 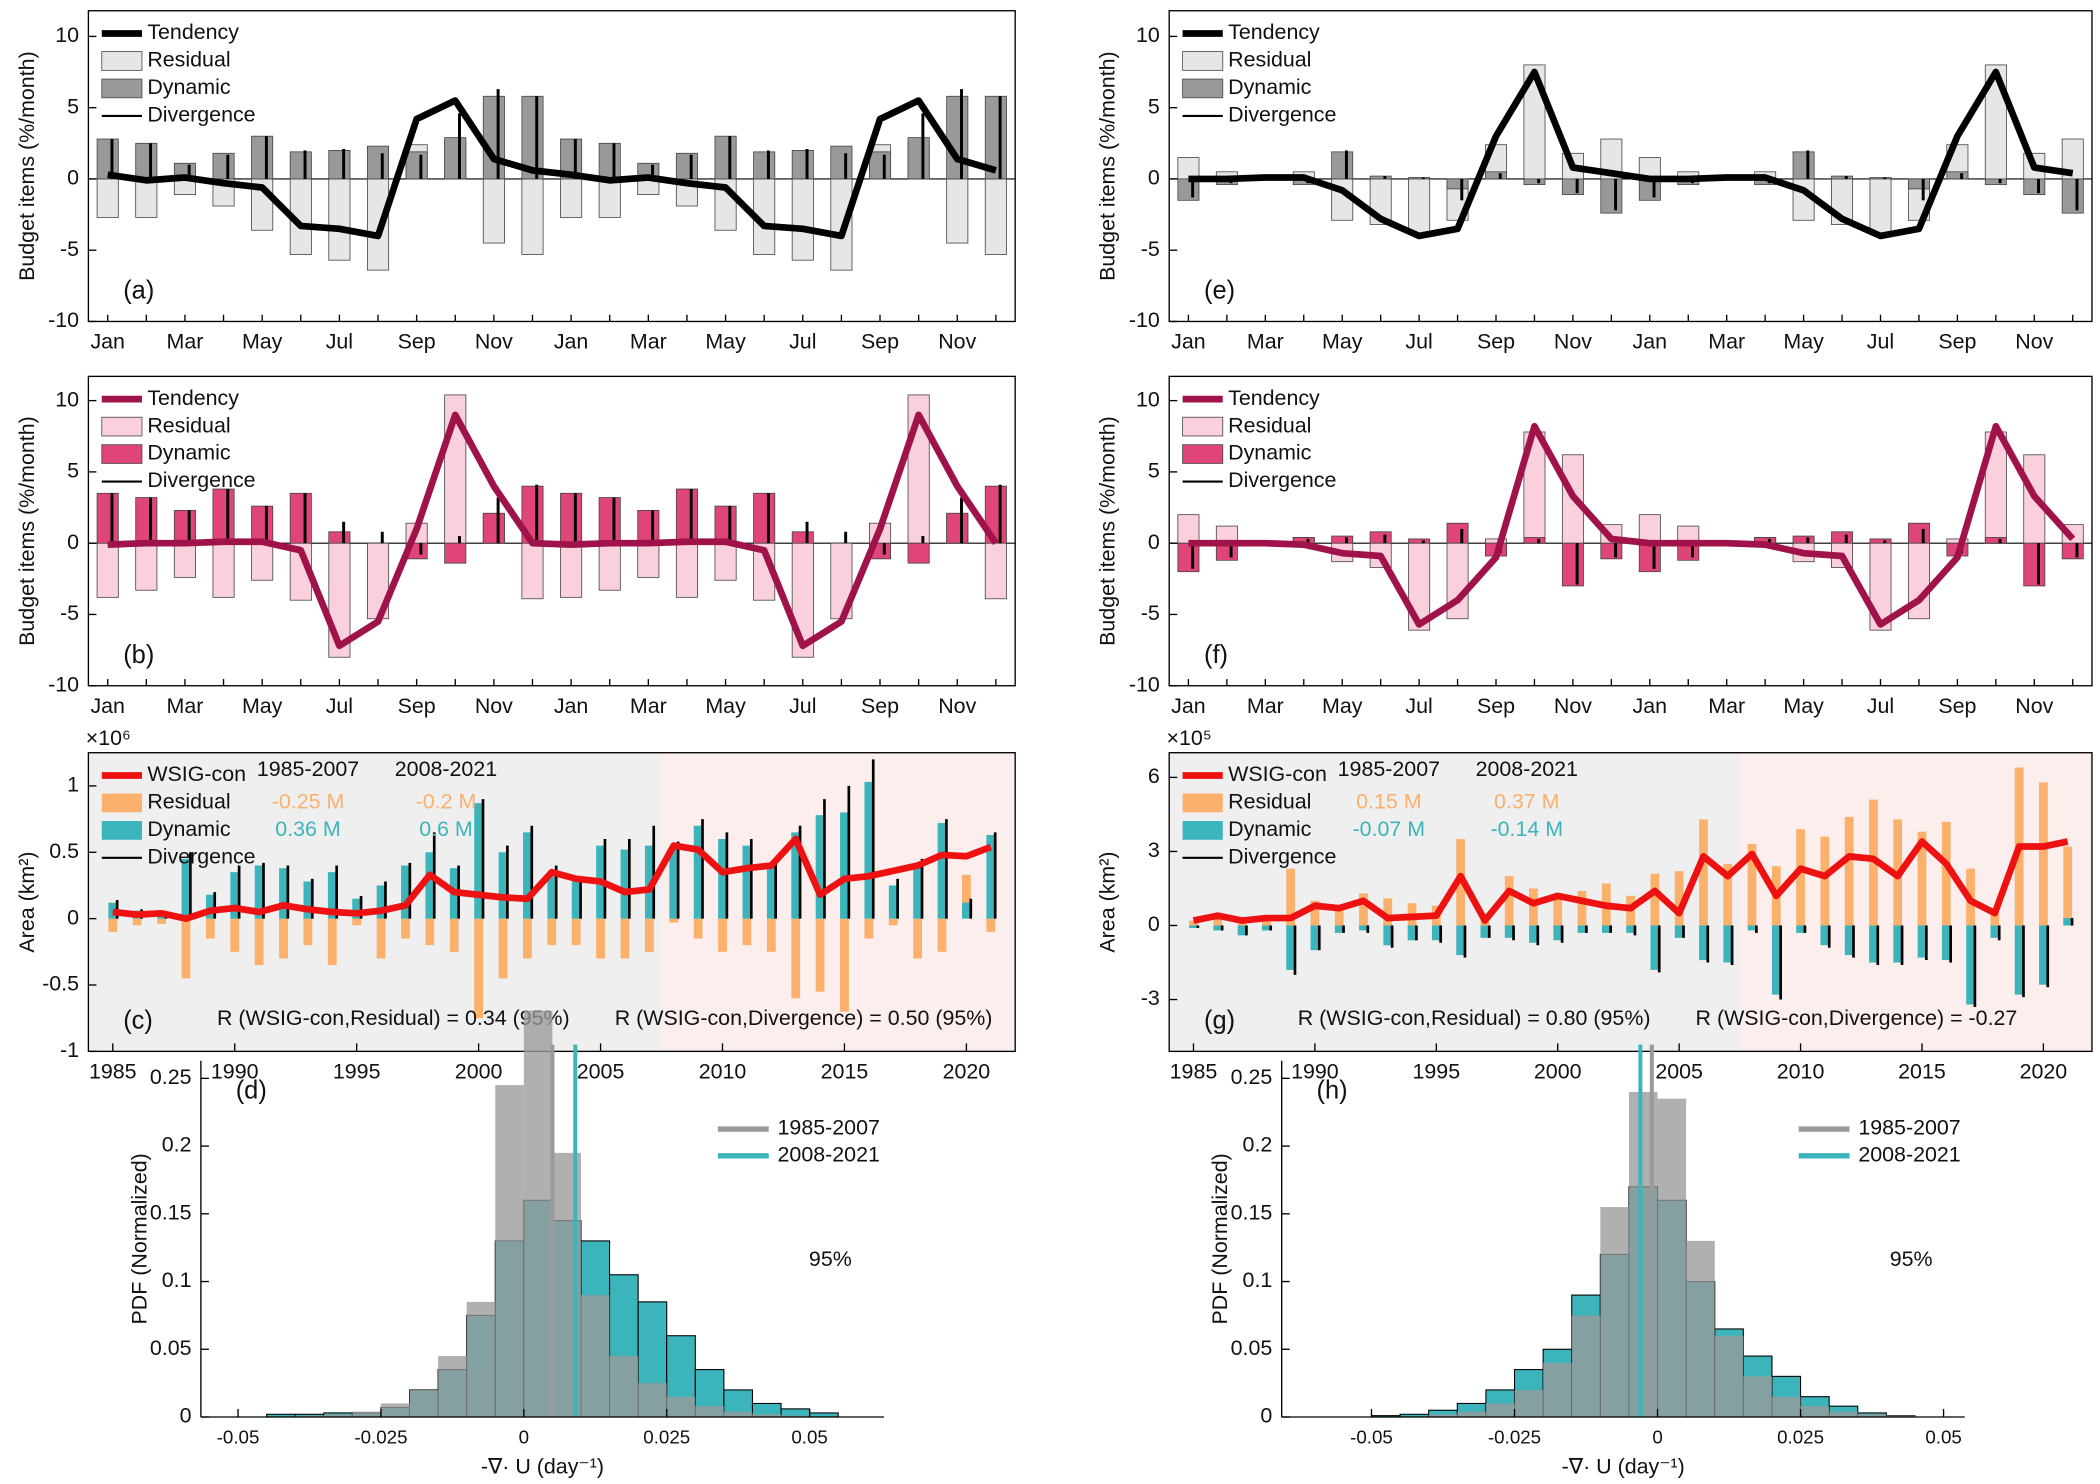 I want to click on y-axis-label: Area (km²), so click(x=1108, y=901).